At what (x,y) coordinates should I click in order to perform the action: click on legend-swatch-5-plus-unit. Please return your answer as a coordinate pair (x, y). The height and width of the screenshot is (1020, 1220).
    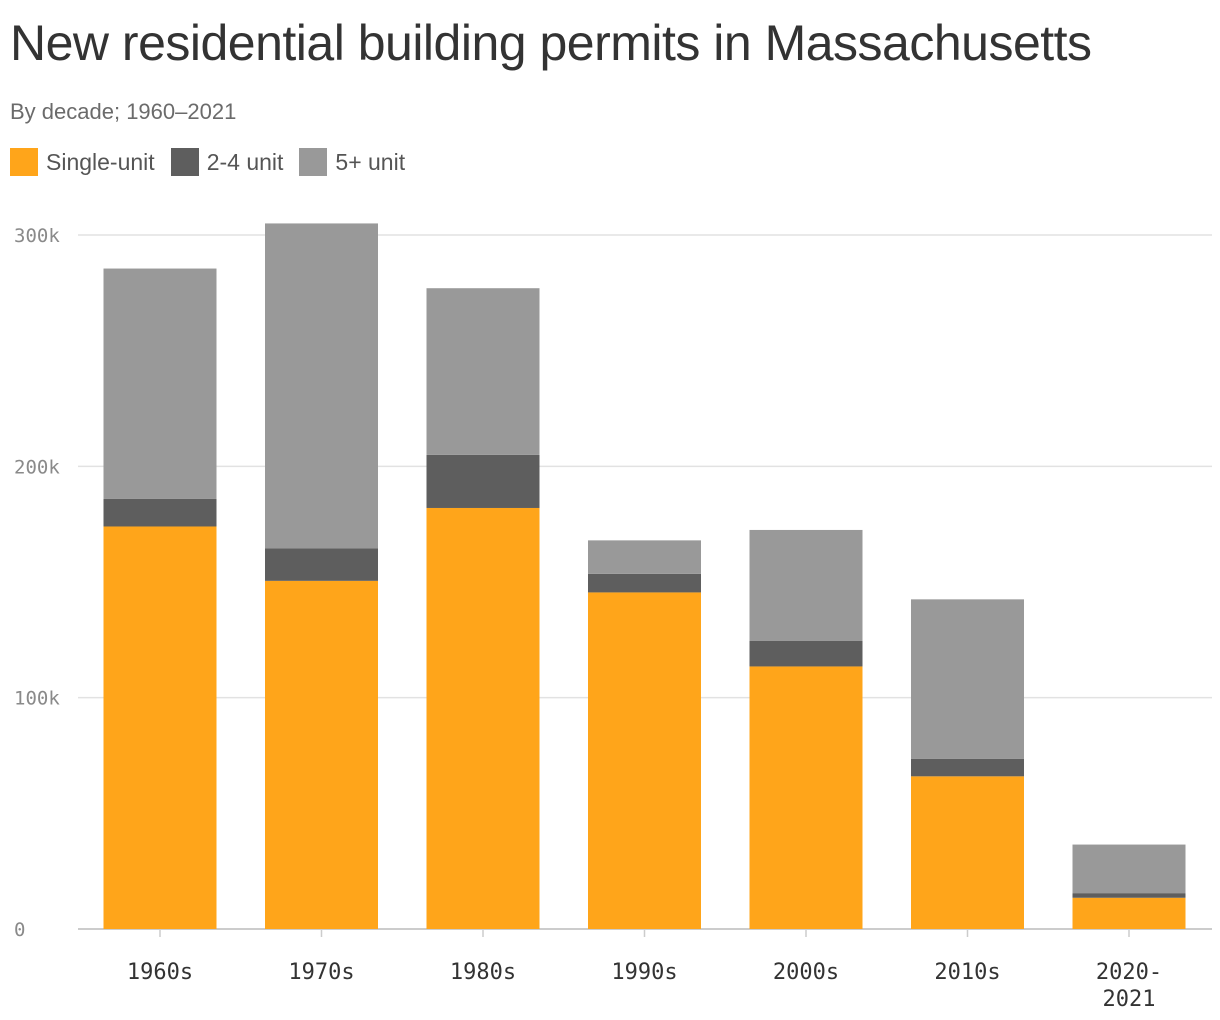
    Looking at the image, I should click on (313, 162).